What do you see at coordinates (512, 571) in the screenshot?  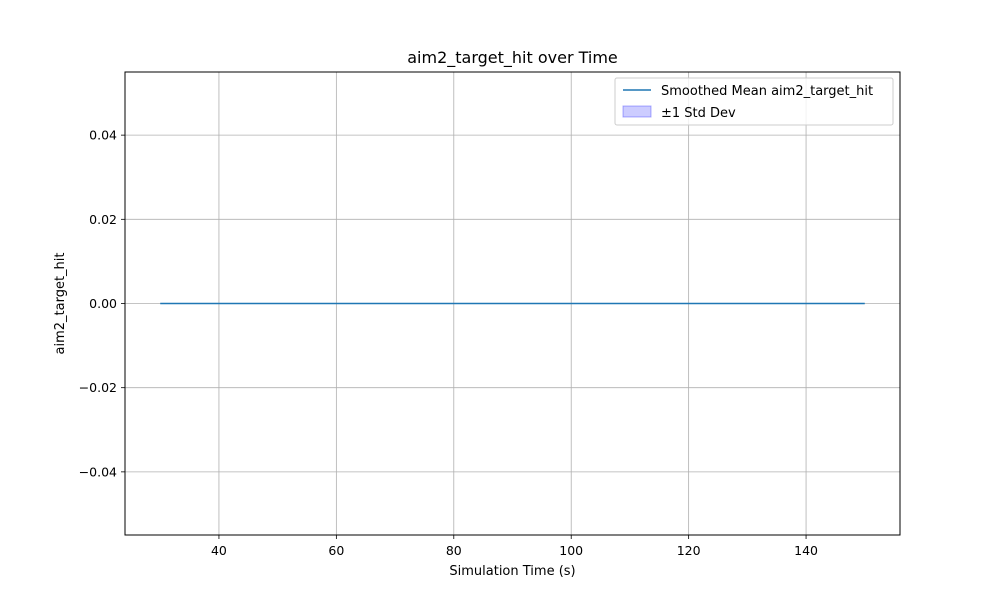 I see `x-axis-label: Simulation Time (s)` at bounding box center [512, 571].